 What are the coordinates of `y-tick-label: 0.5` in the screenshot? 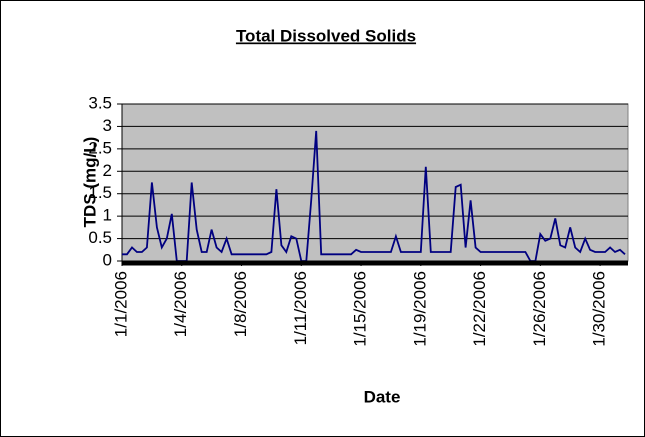 It's located at (100, 237).